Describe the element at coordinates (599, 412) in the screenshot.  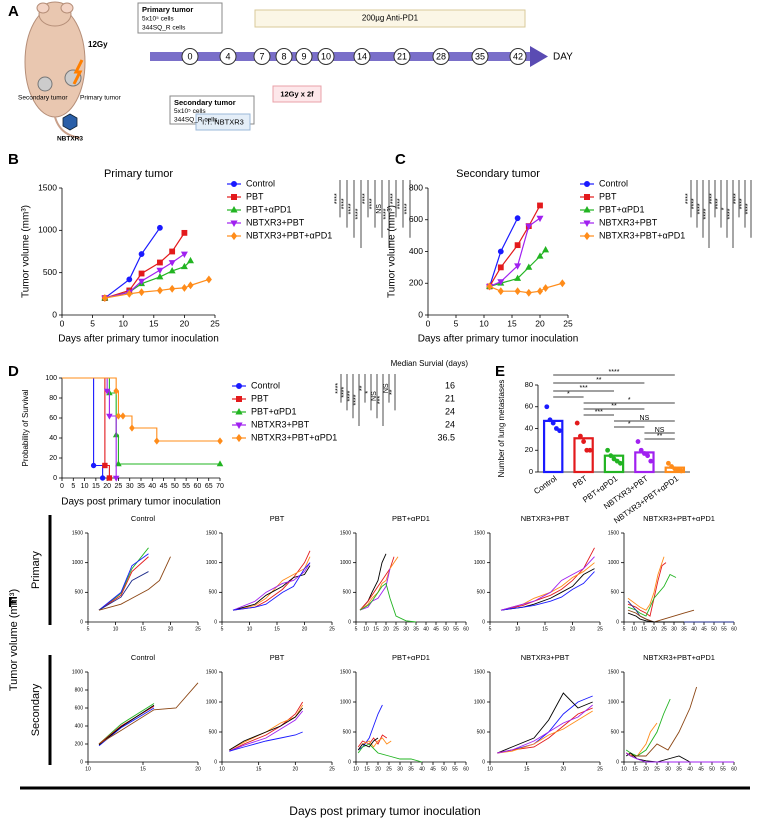
I see `significance-label: ***` at that location.